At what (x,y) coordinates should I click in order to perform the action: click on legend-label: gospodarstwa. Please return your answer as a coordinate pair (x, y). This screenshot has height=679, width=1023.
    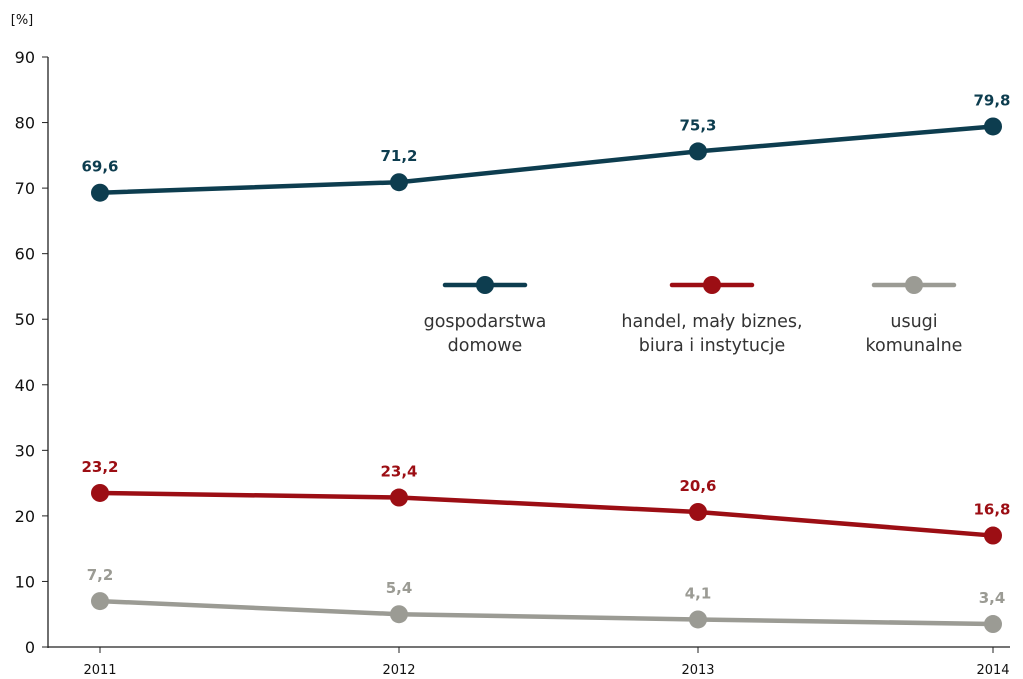
    Looking at the image, I should click on (485, 322).